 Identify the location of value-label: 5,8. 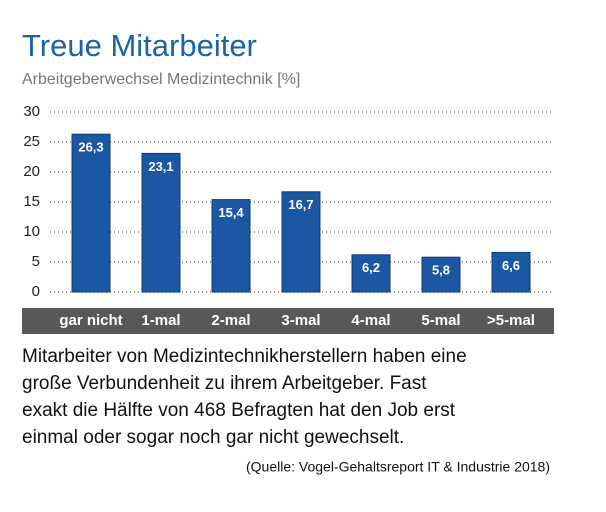
(441, 270).